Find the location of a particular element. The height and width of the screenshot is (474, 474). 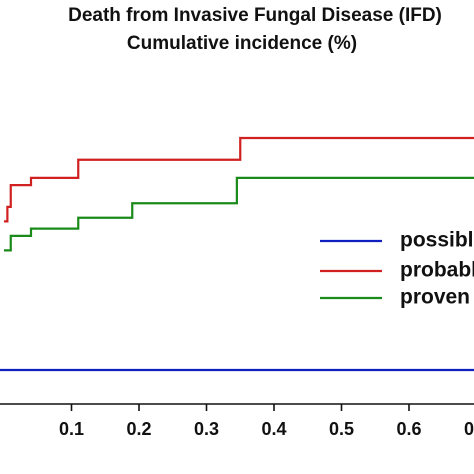

chart-subtitle: Cumulative incidence (%) is located at coordinates (242, 43).